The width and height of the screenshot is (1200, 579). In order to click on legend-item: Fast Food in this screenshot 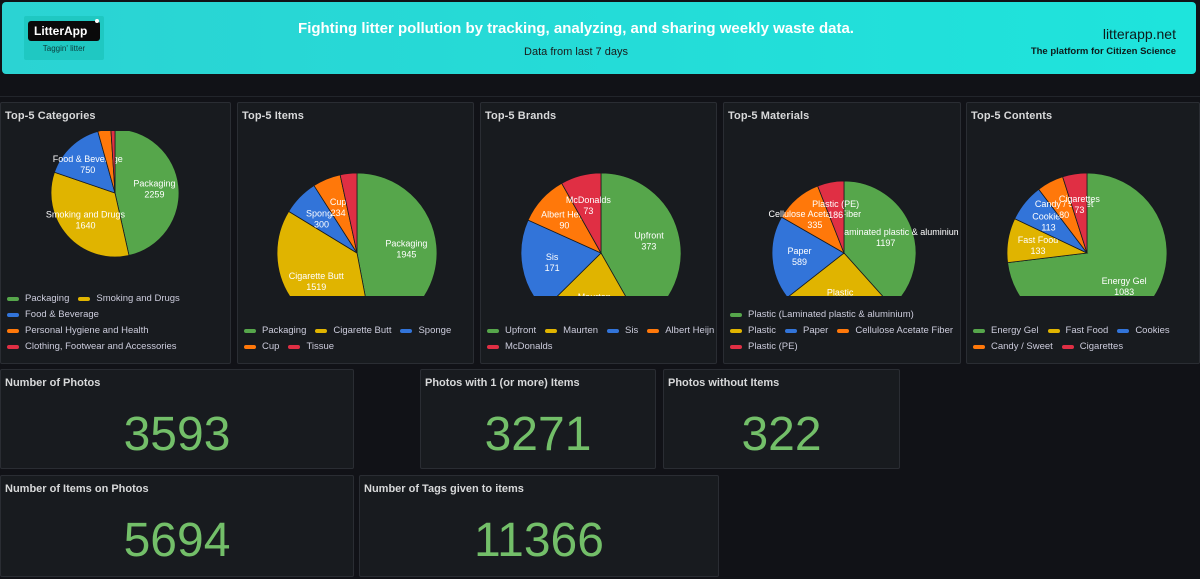, I will do `click(1077, 330)`.